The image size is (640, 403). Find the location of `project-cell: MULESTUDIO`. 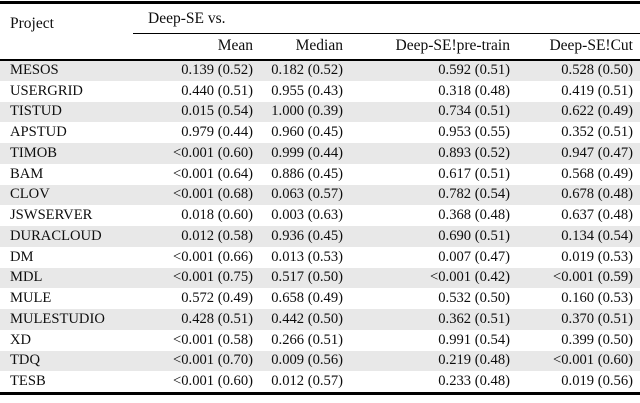

project-cell: MULESTUDIO is located at coordinates (57, 318).